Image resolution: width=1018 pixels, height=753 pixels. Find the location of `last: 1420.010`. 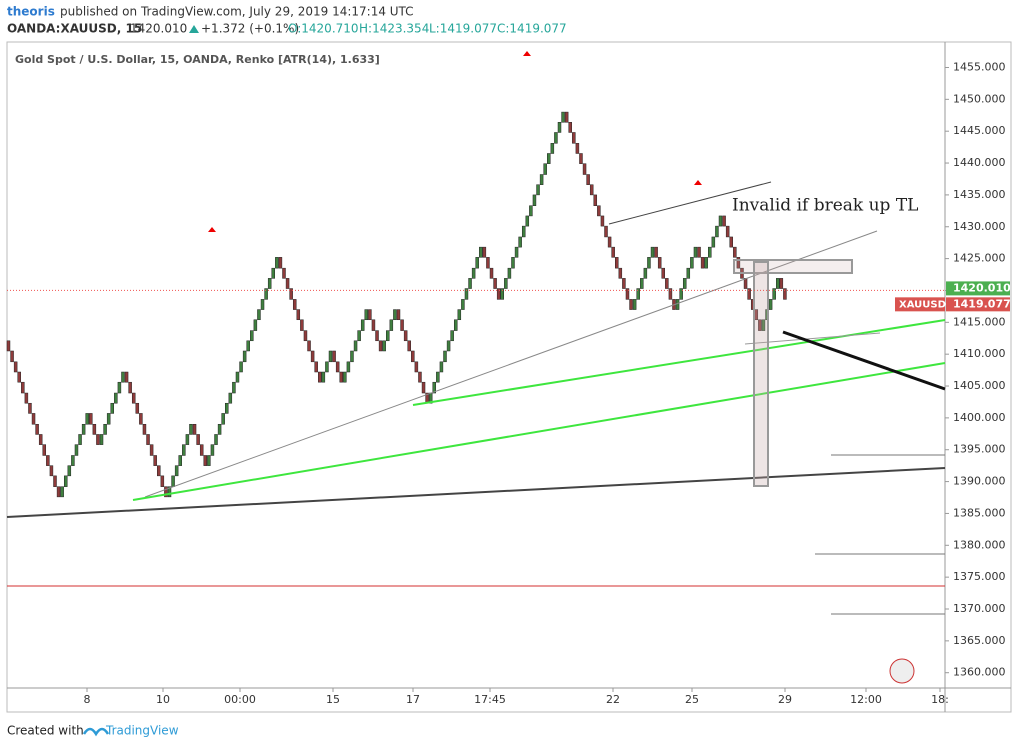

last: 1420.010 is located at coordinates (158, 29).